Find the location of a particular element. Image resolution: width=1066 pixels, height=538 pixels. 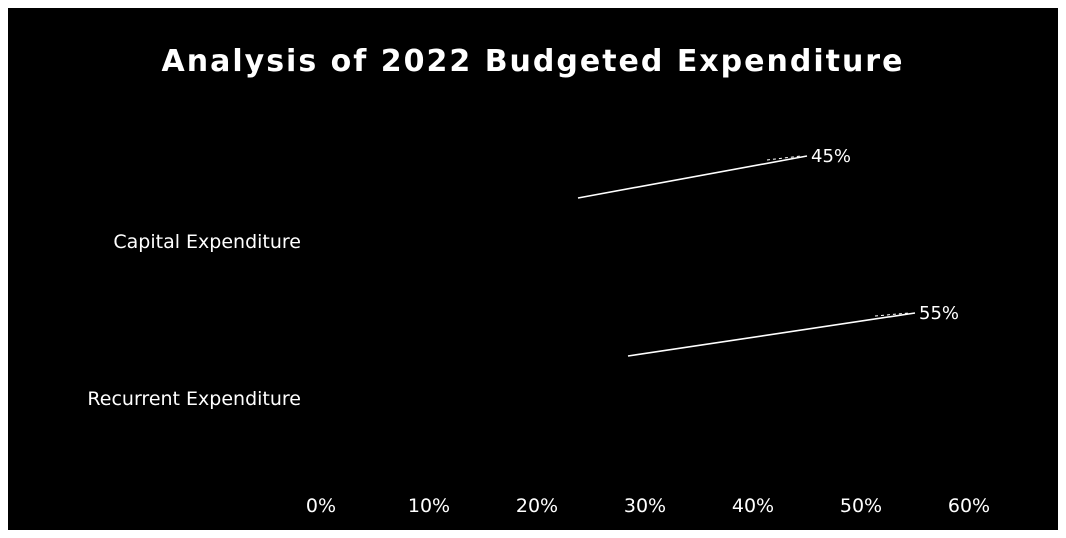

x-tick-label: 10% is located at coordinates (429, 506).